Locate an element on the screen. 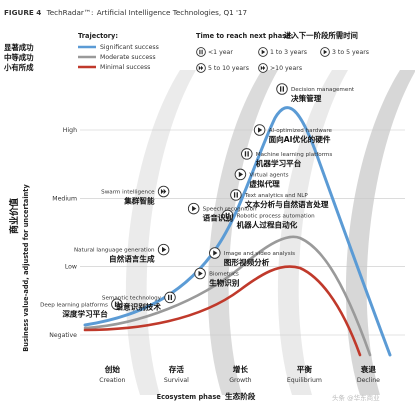 This screenshot has height=405, width=415. x-phase-label-cn: 增长 is located at coordinates (241, 369).